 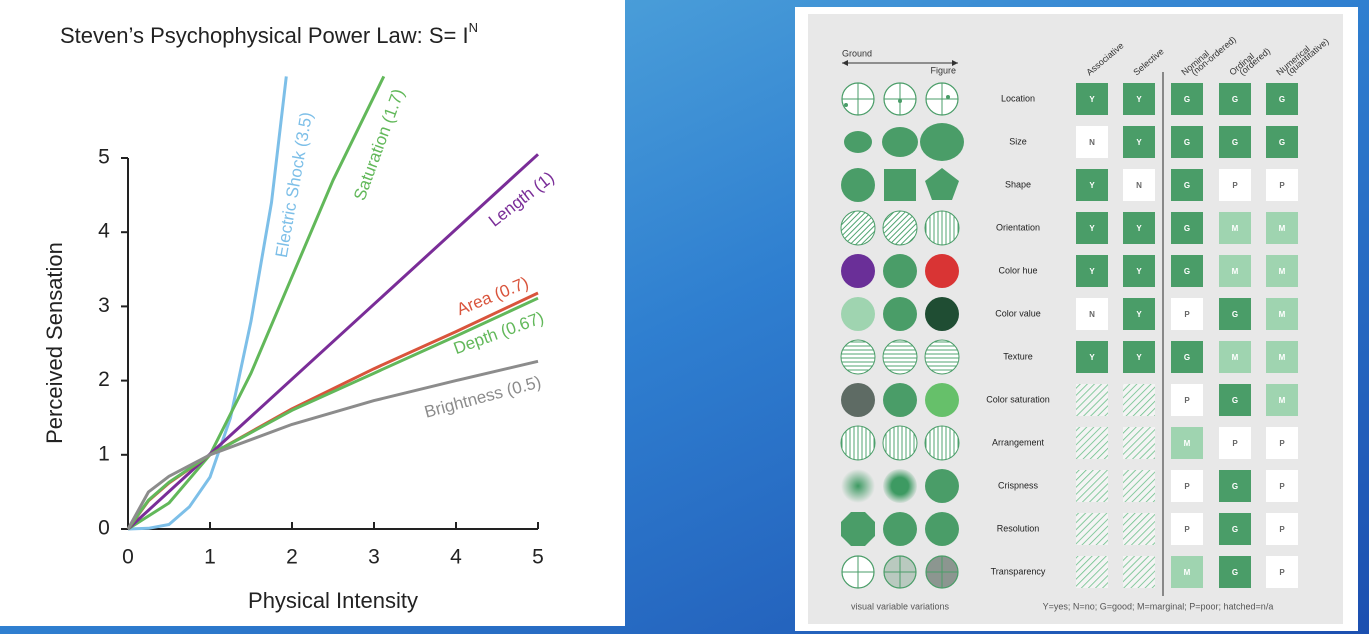 I want to click on x-tick-label: 0, so click(x=128, y=557).